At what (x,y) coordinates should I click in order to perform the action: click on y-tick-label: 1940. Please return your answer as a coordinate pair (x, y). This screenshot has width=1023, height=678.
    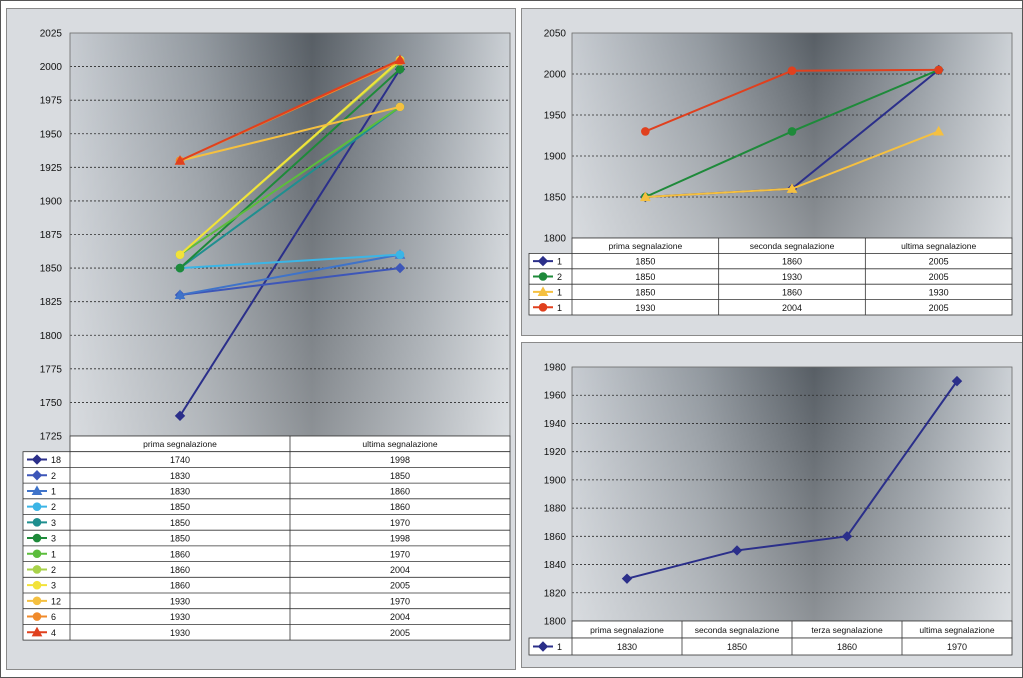
    Looking at the image, I should click on (555, 424).